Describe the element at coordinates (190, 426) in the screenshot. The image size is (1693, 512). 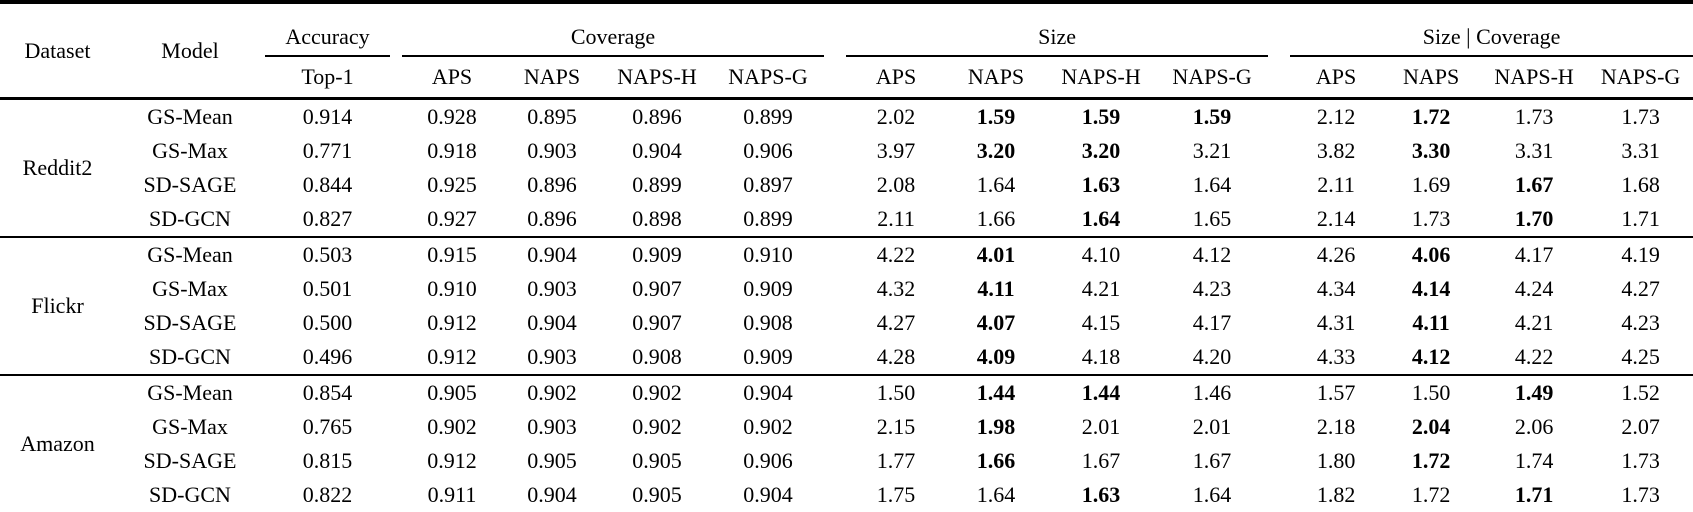
I see `model-cell: GS-Max` at that location.